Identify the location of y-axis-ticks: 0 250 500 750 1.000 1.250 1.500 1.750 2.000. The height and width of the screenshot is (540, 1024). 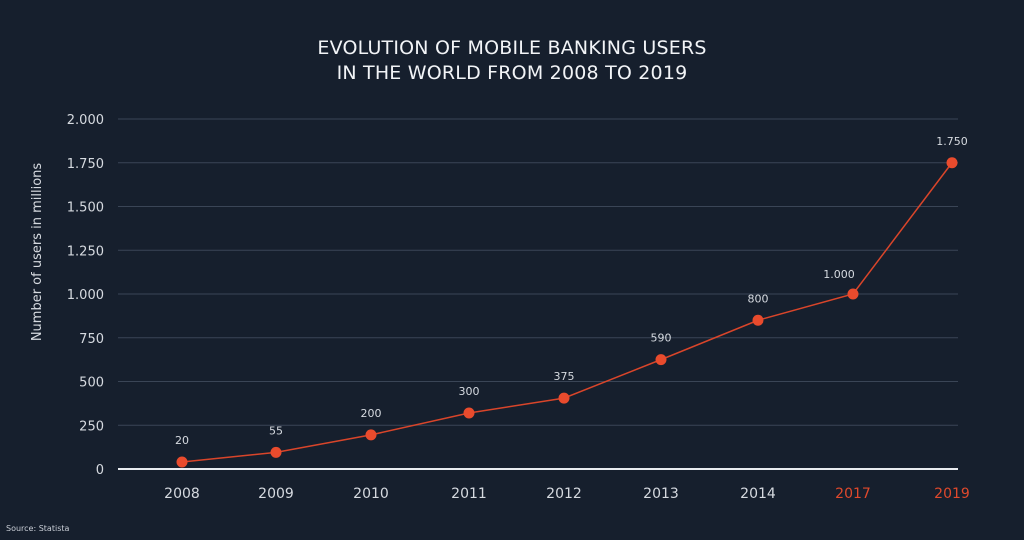
(85, 295).